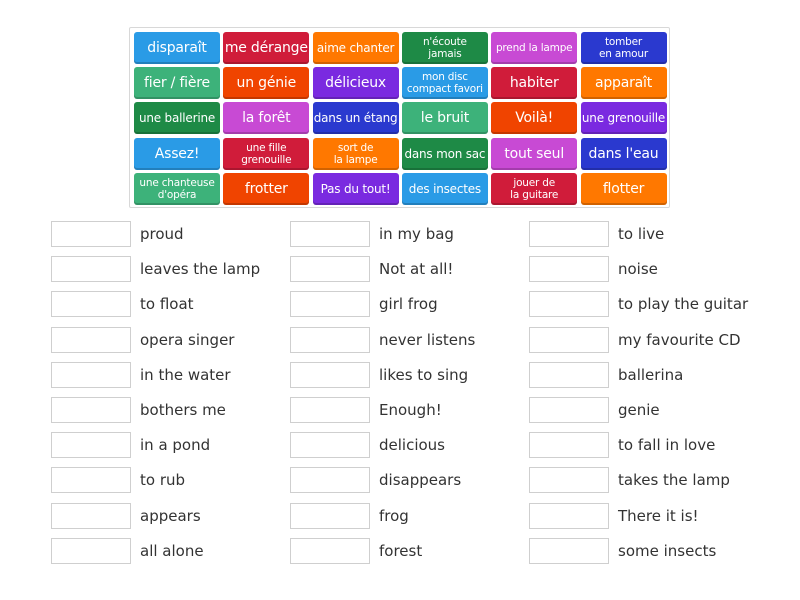  I want to click on word-tile: apparaît, so click(623, 83).